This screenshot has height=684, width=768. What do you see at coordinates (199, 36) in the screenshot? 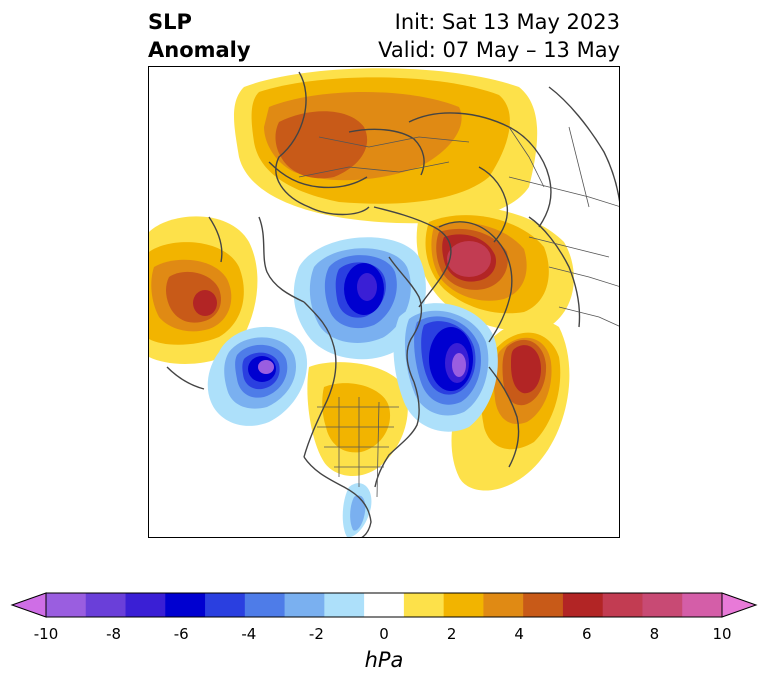
I see `title-block-left: SLP Anomaly` at bounding box center [199, 36].